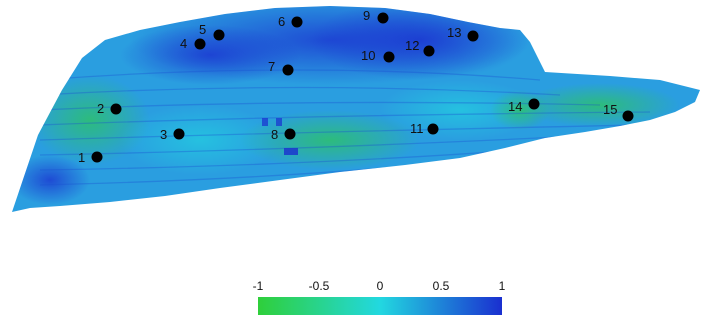 Image resolution: width=704 pixels, height=320 pixels. I want to click on sample-point-8: 8, so click(283, 134).